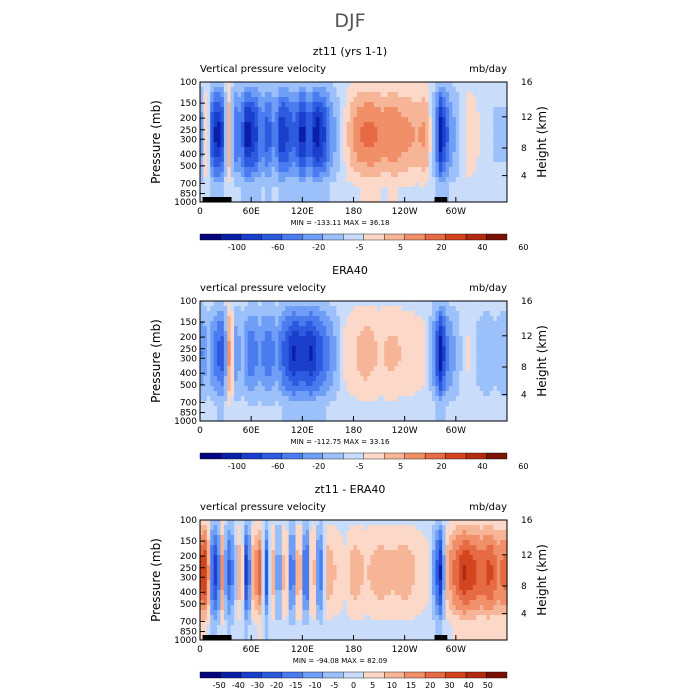 This screenshot has width=700, height=700. Describe the element at coordinates (277, 247) in the screenshot. I see `colorbar-label: -60` at that location.